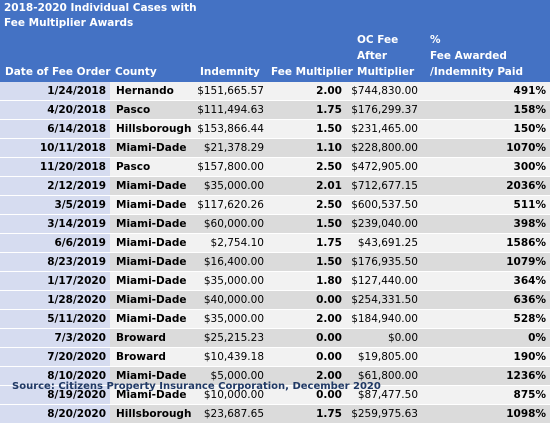  I want to click on cell-pct: 398%, so click(487, 224).